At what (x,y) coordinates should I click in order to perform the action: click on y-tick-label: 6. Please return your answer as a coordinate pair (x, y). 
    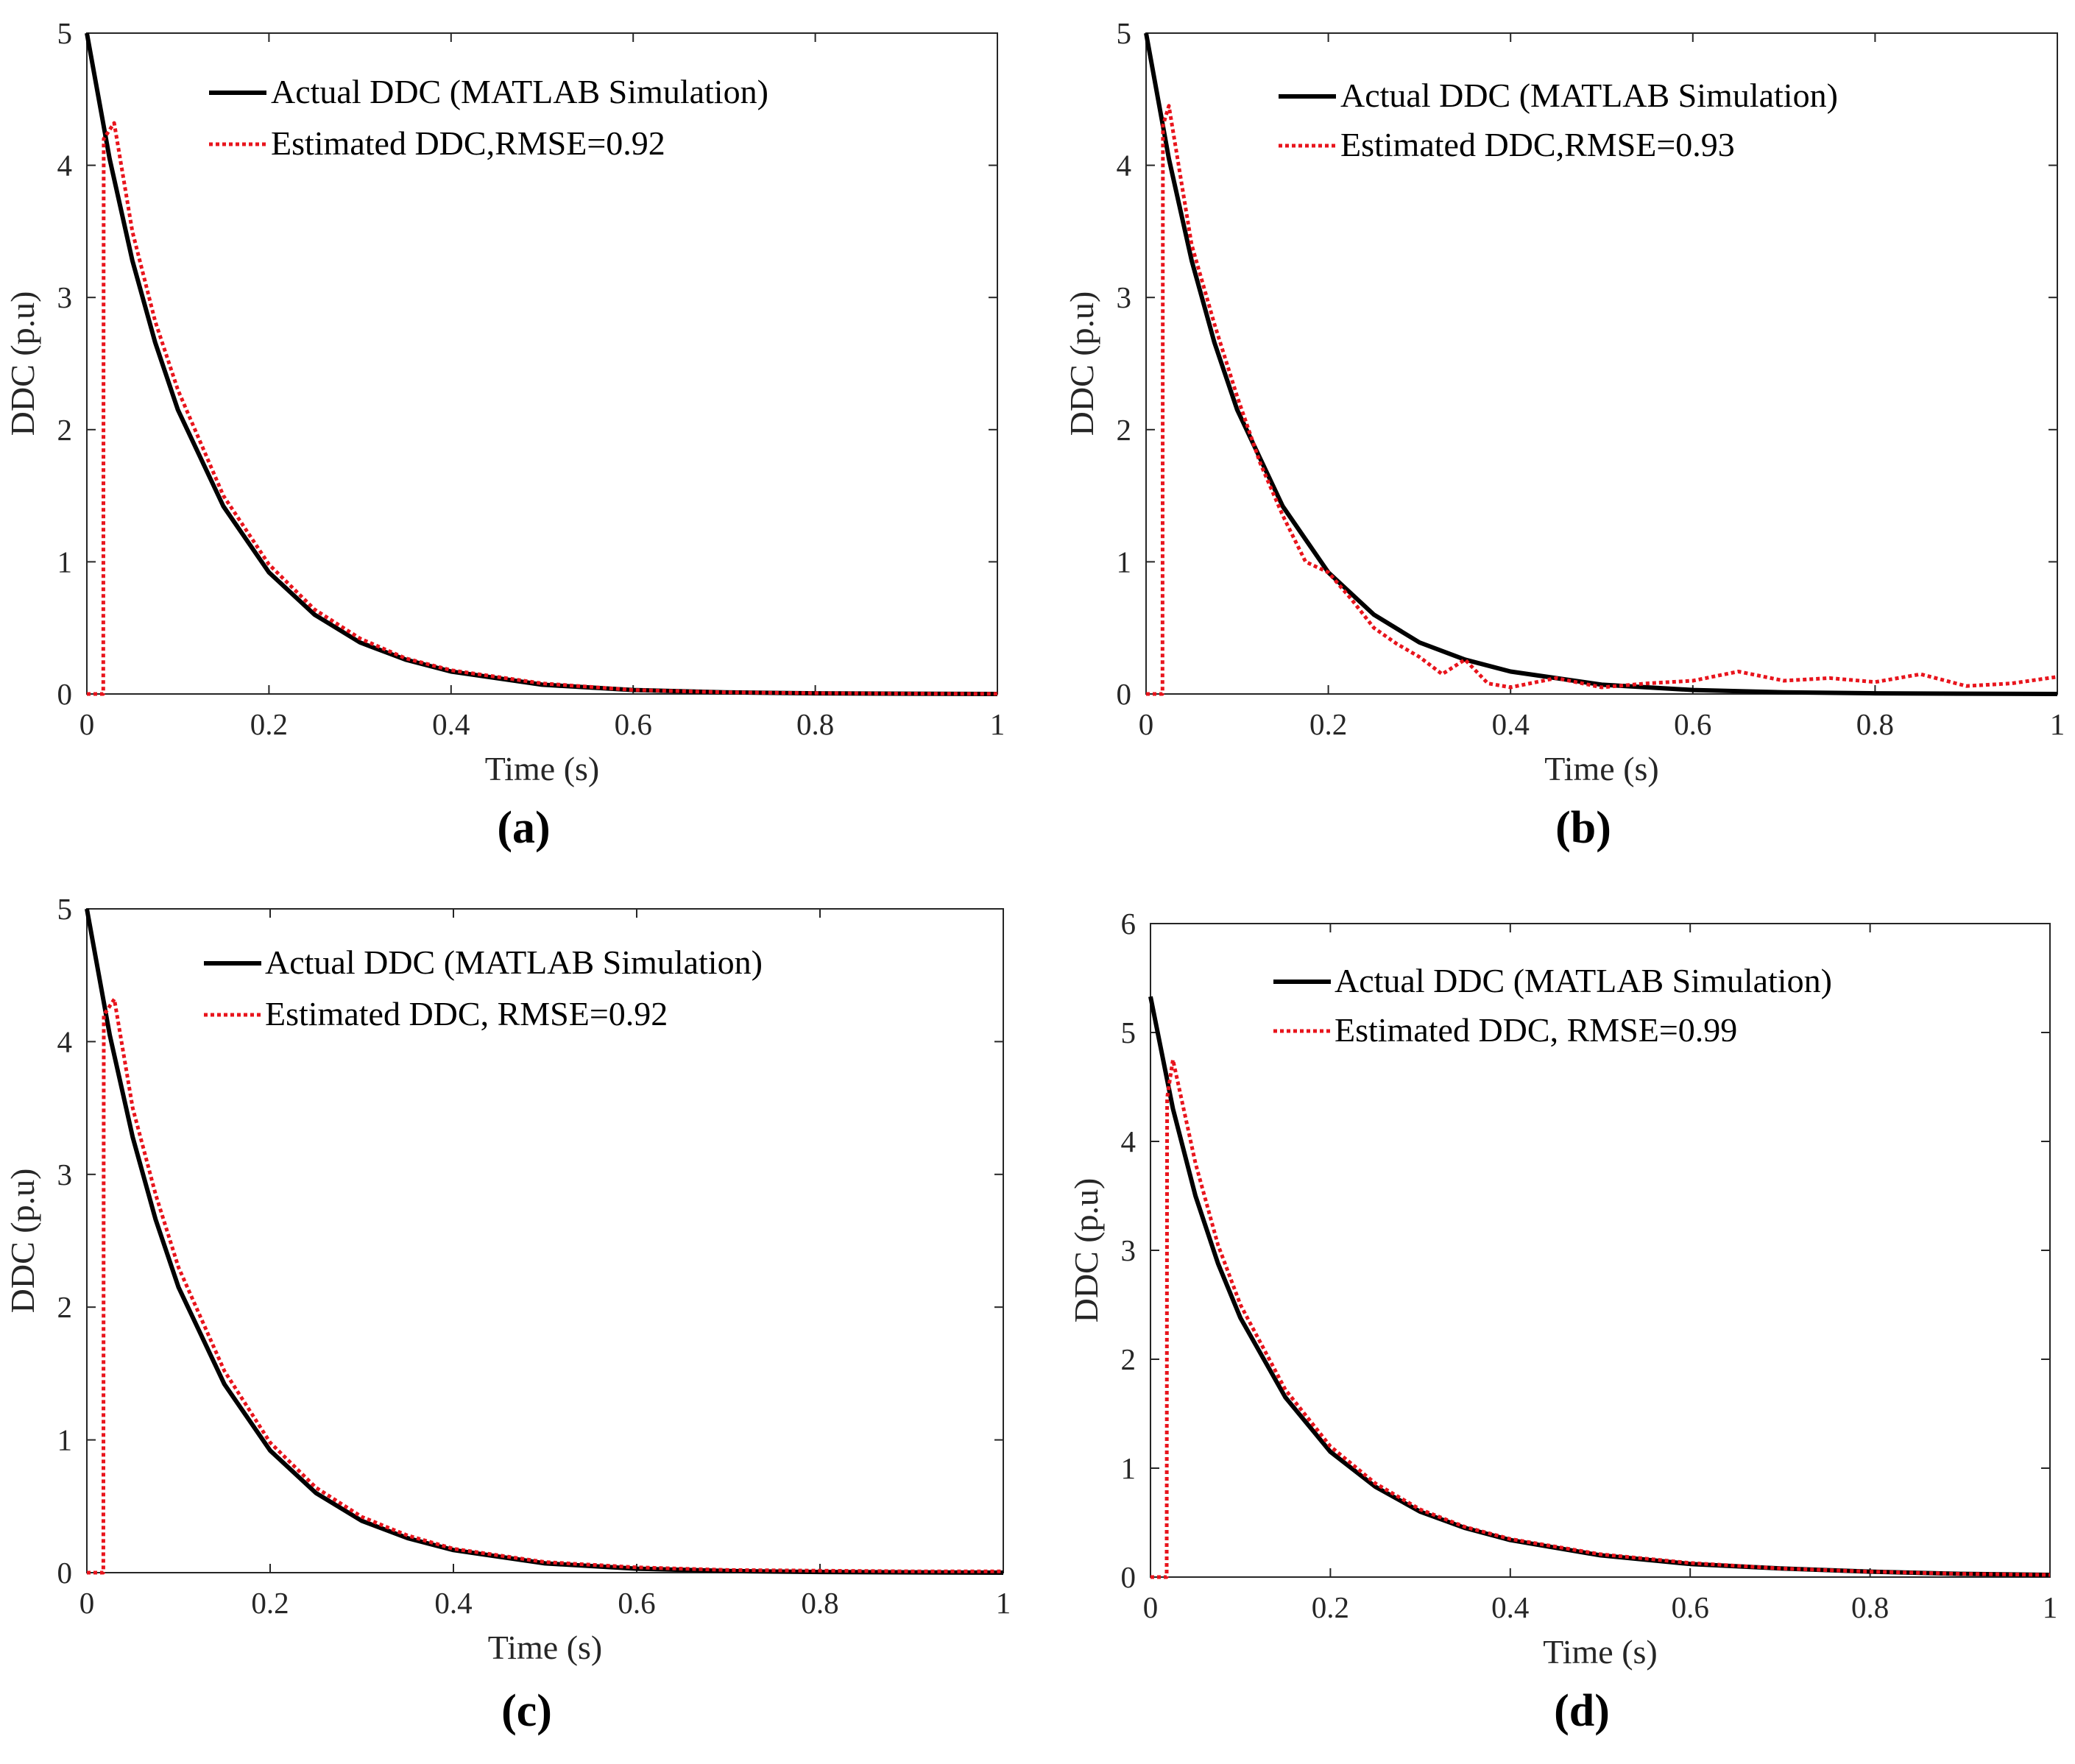
    Looking at the image, I should click on (1129, 924).